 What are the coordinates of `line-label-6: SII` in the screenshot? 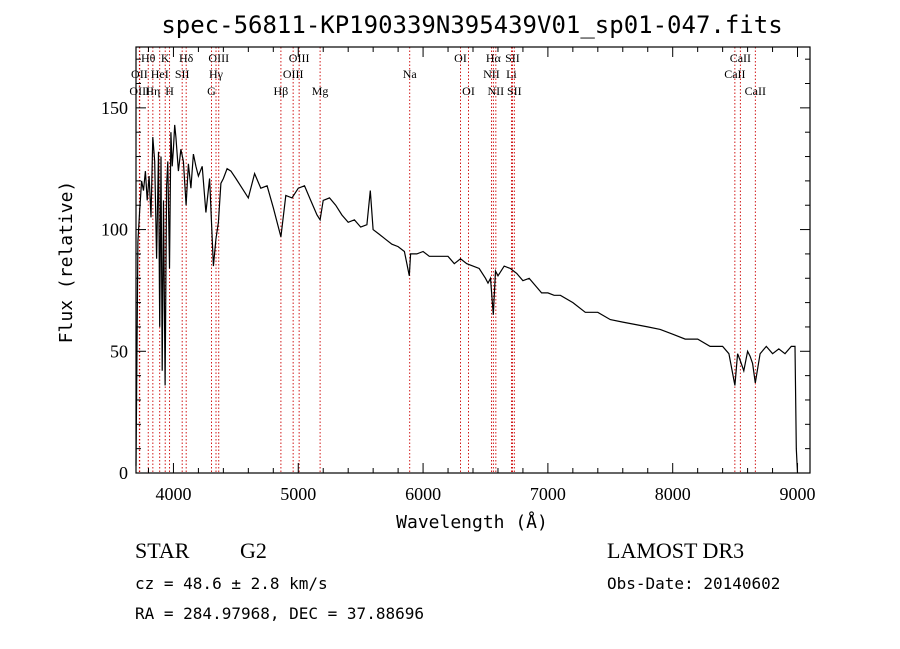 It's located at (182, 74).